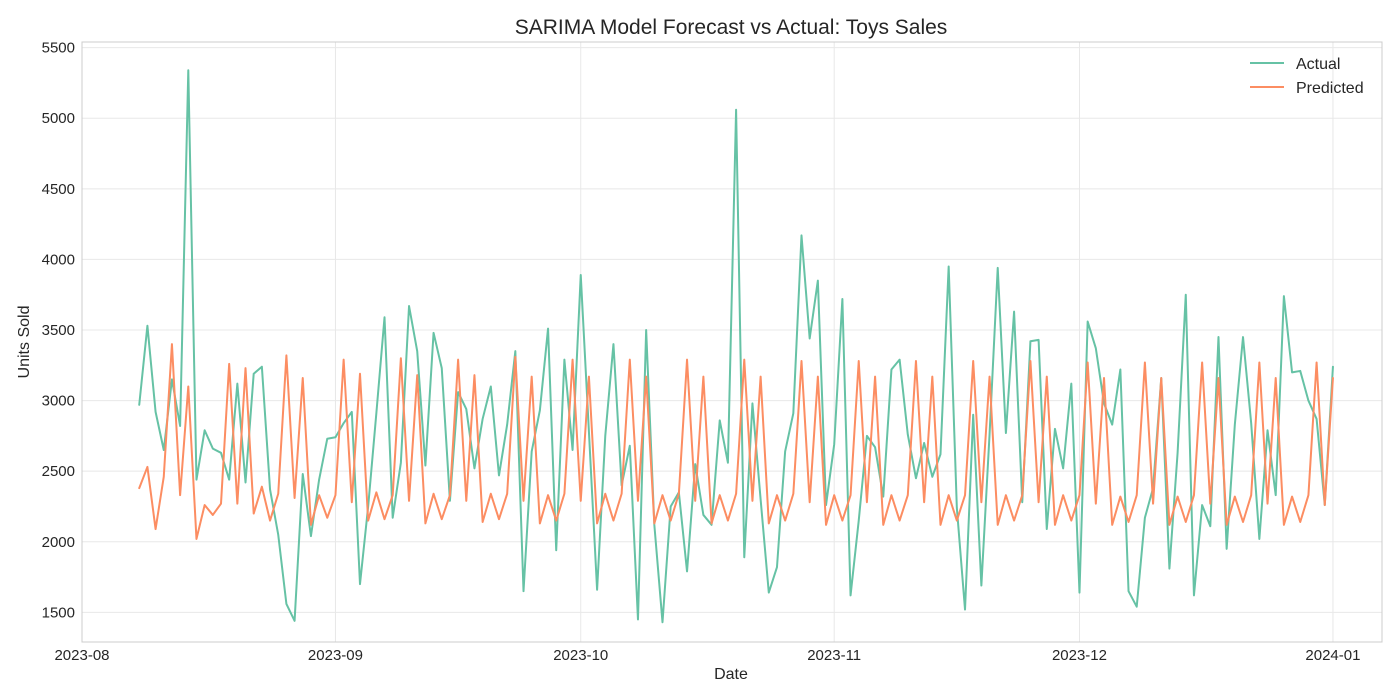 The width and height of the screenshot is (1400, 700). Describe the element at coordinates (58, 401) in the screenshot. I see `y-tick-label: 3000` at that location.